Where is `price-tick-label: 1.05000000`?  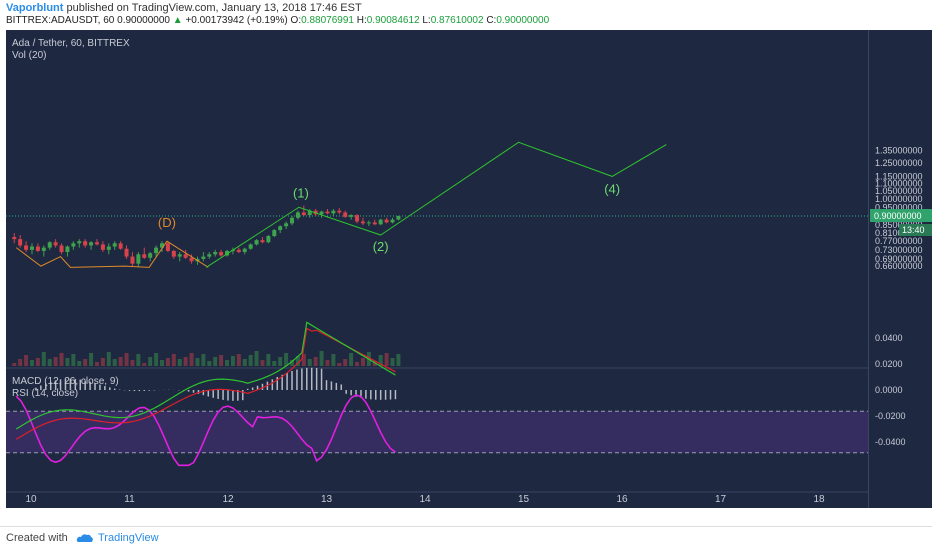
price-tick-label: 1.05000000 is located at coordinates (899, 191).